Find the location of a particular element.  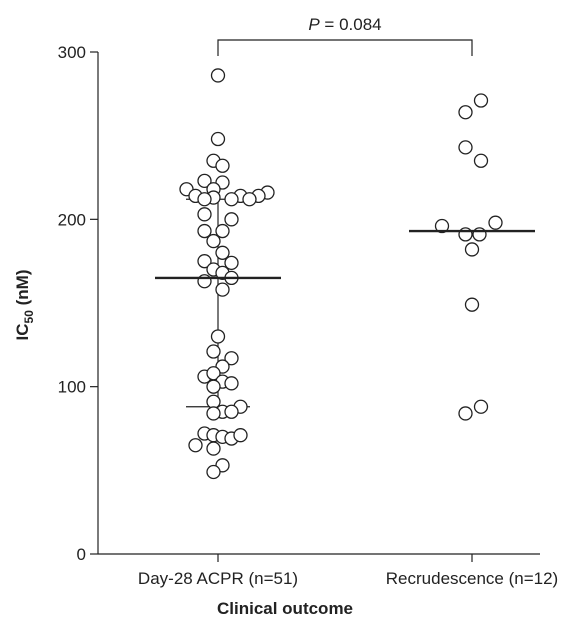

p-value-text: = 0.084 is located at coordinates (351, 24).